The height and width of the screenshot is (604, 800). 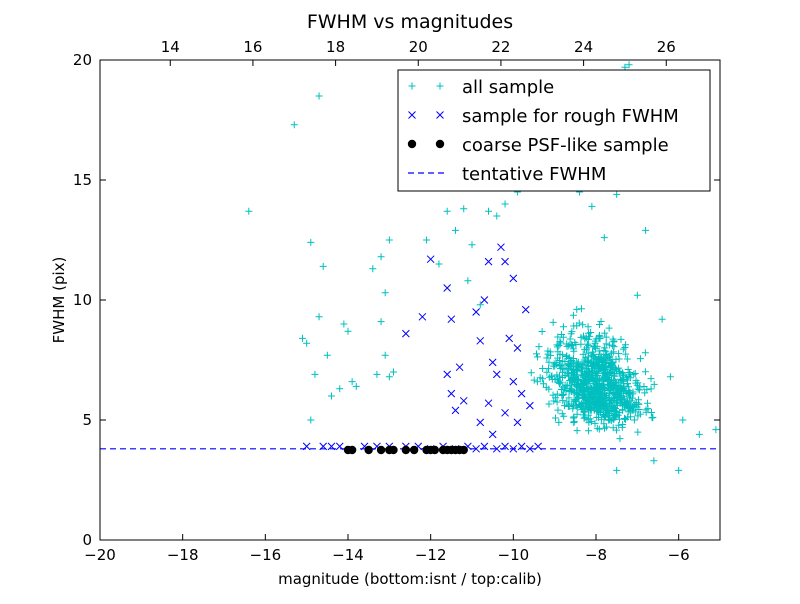 What do you see at coordinates (554, 130) in the screenshot?
I see `legend-box` at bounding box center [554, 130].